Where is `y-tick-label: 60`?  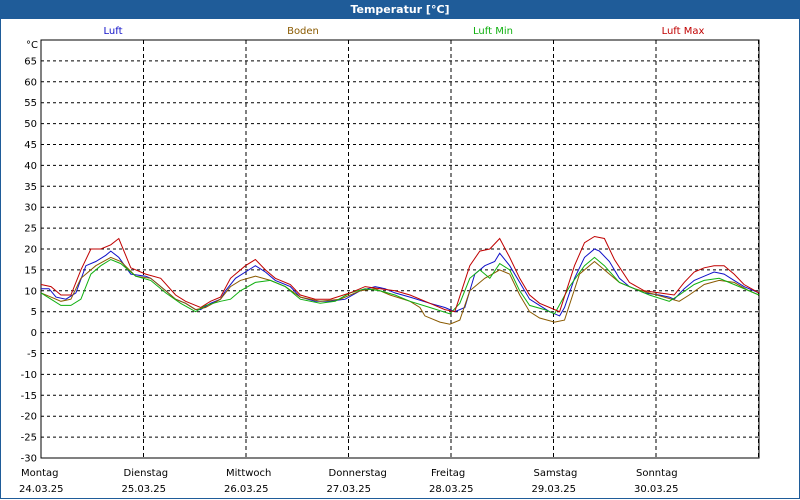
y-tick-label: 60 is located at coordinates (30, 82).